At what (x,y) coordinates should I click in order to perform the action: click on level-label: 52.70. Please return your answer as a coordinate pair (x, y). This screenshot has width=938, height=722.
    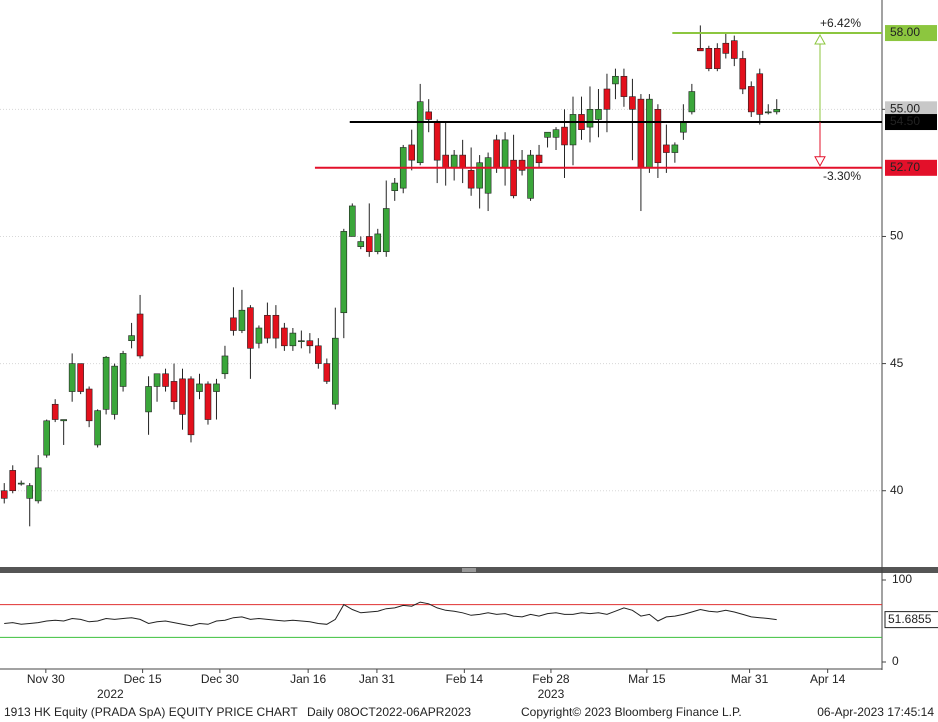
    Looking at the image, I should click on (905, 167).